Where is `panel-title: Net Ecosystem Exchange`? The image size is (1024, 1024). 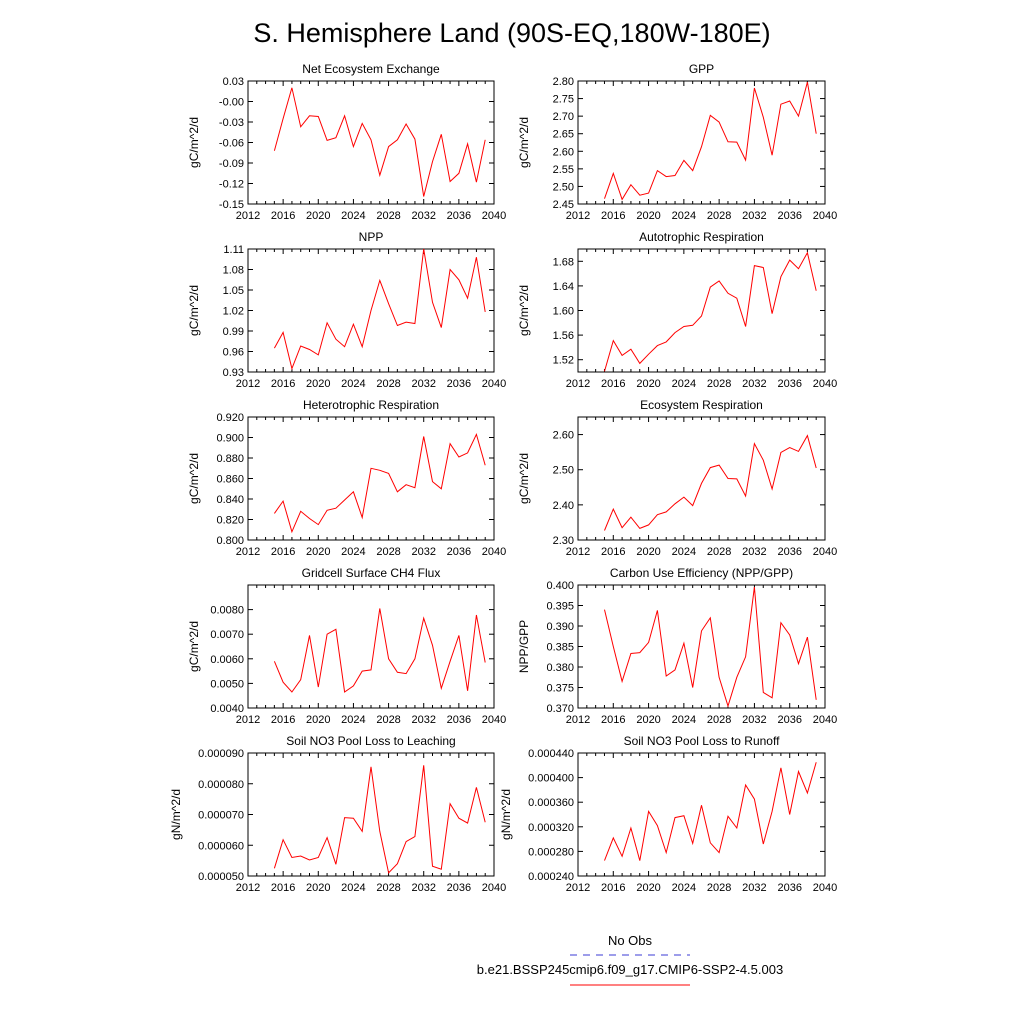 panel-title: Net Ecosystem Exchange is located at coordinates (371, 69).